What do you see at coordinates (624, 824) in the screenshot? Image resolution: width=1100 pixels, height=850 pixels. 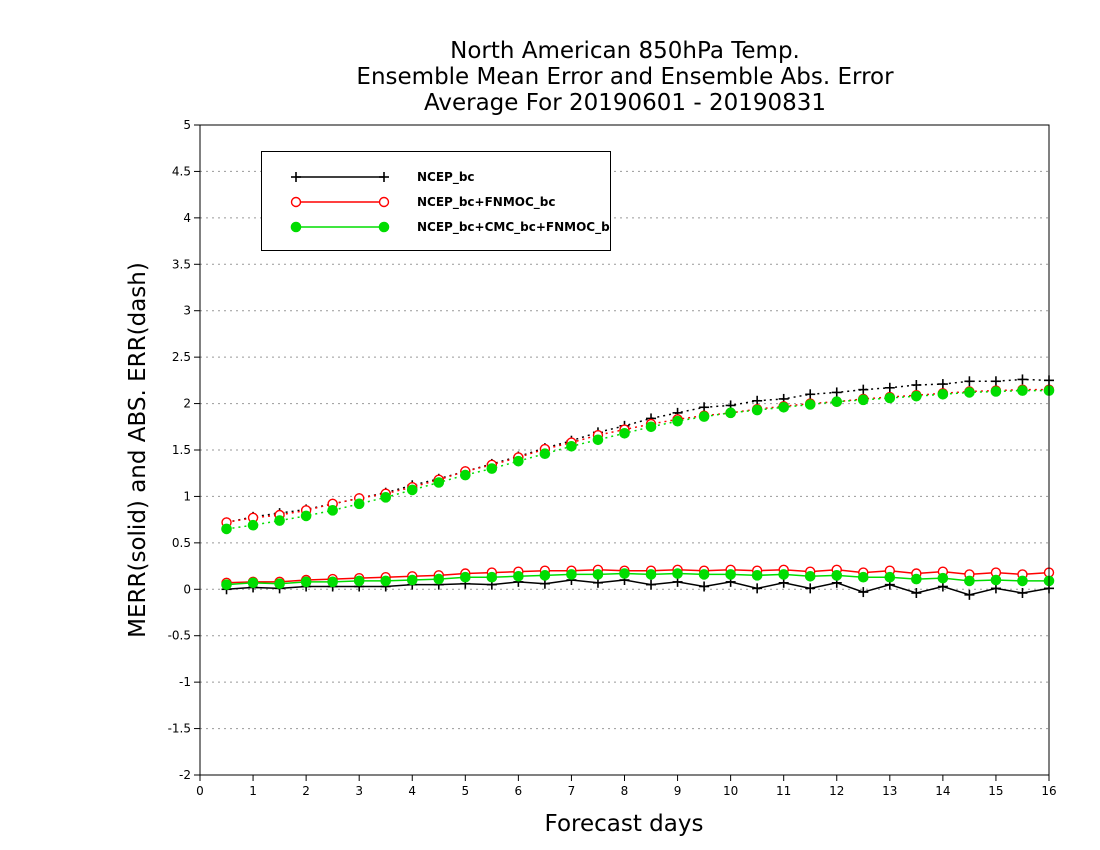 I see `x-axis-label: Forecast days` at bounding box center [624, 824].